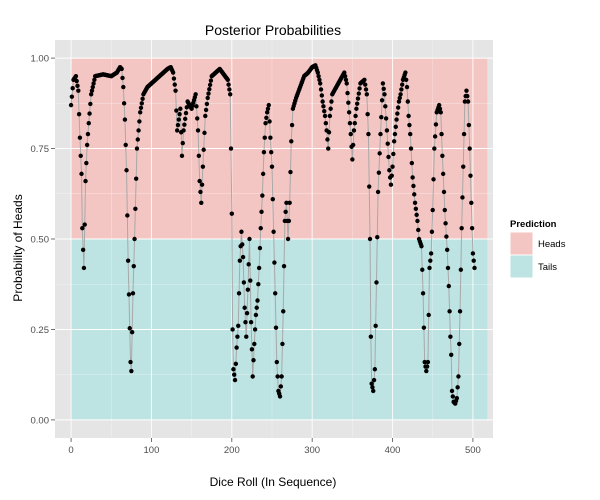 The width and height of the screenshot is (600, 500). What do you see at coordinates (312, 450) in the screenshot?
I see `x-tick-label: 300` at bounding box center [312, 450].